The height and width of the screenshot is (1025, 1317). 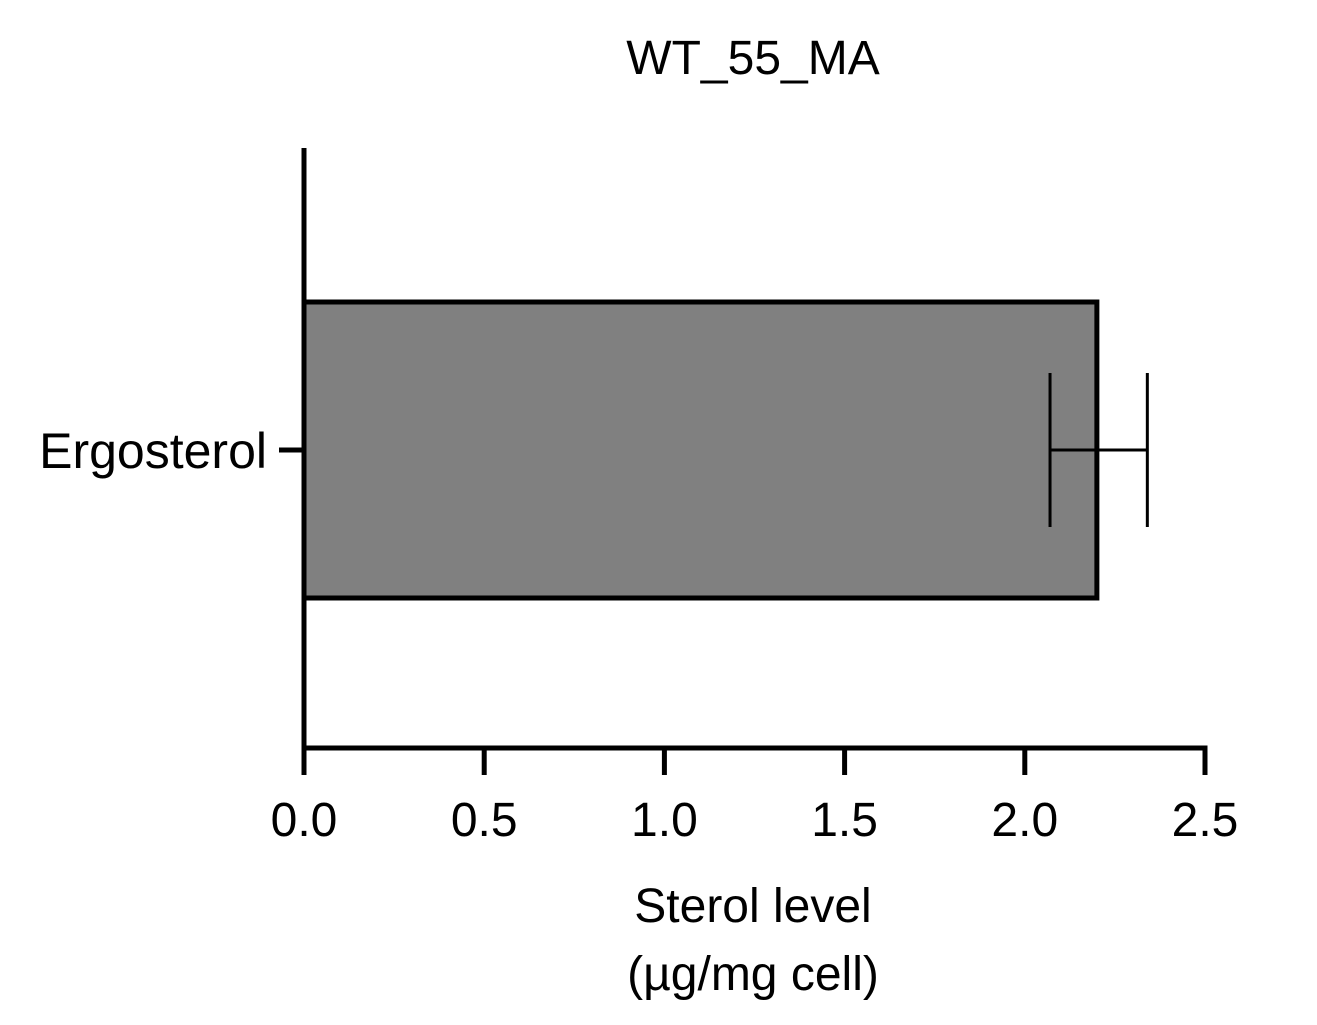 What do you see at coordinates (1205, 820) in the screenshot?
I see `x-tick-label: 2.5` at bounding box center [1205, 820].